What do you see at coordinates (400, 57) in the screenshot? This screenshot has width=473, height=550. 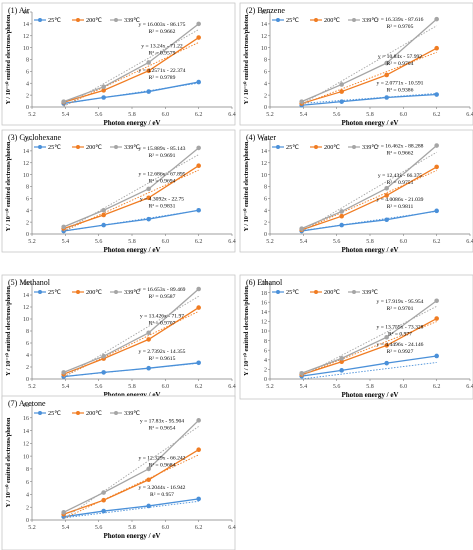 I see `fit-equation: y = 10.84x - 57.992` at bounding box center [400, 57].